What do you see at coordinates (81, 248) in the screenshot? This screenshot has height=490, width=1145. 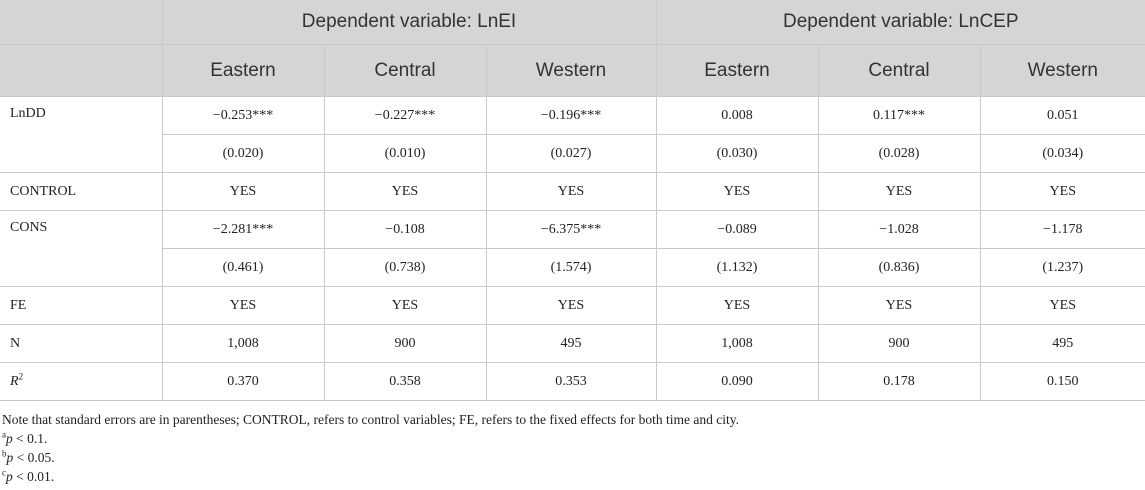 I see `row-label: CONS` at bounding box center [81, 248].